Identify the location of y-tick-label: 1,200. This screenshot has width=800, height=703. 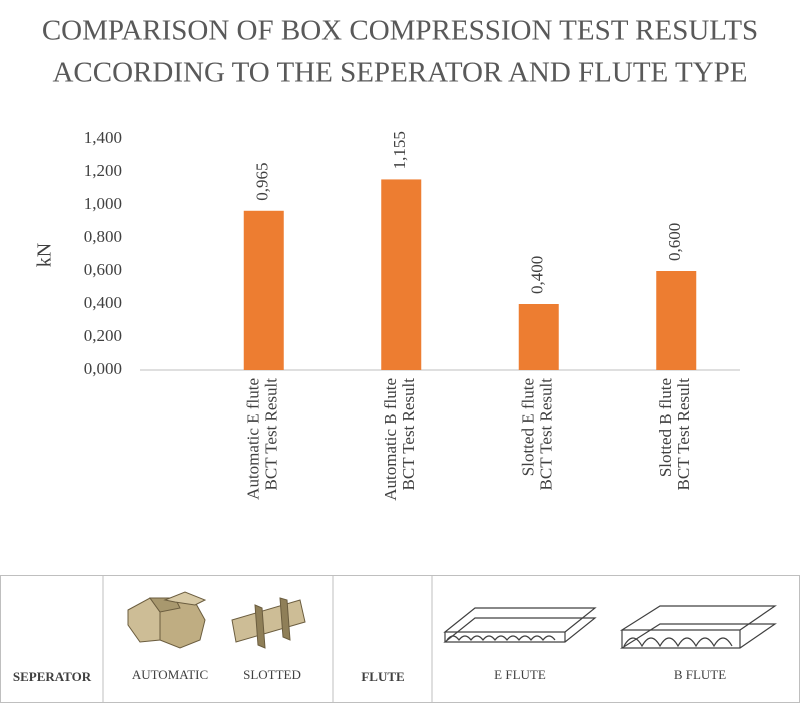
(103, 170).